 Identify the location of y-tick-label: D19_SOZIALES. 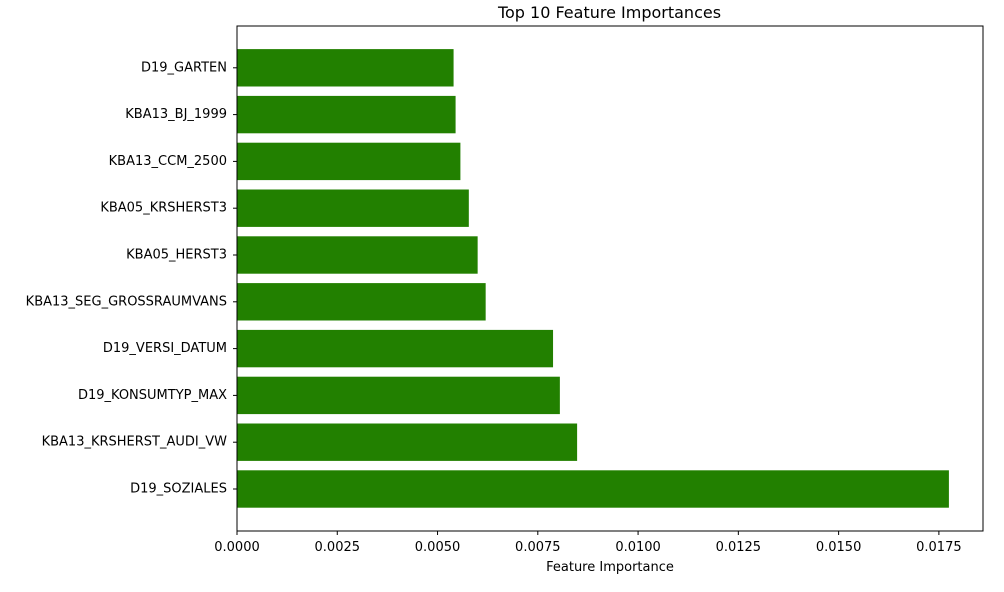
(178, 489).